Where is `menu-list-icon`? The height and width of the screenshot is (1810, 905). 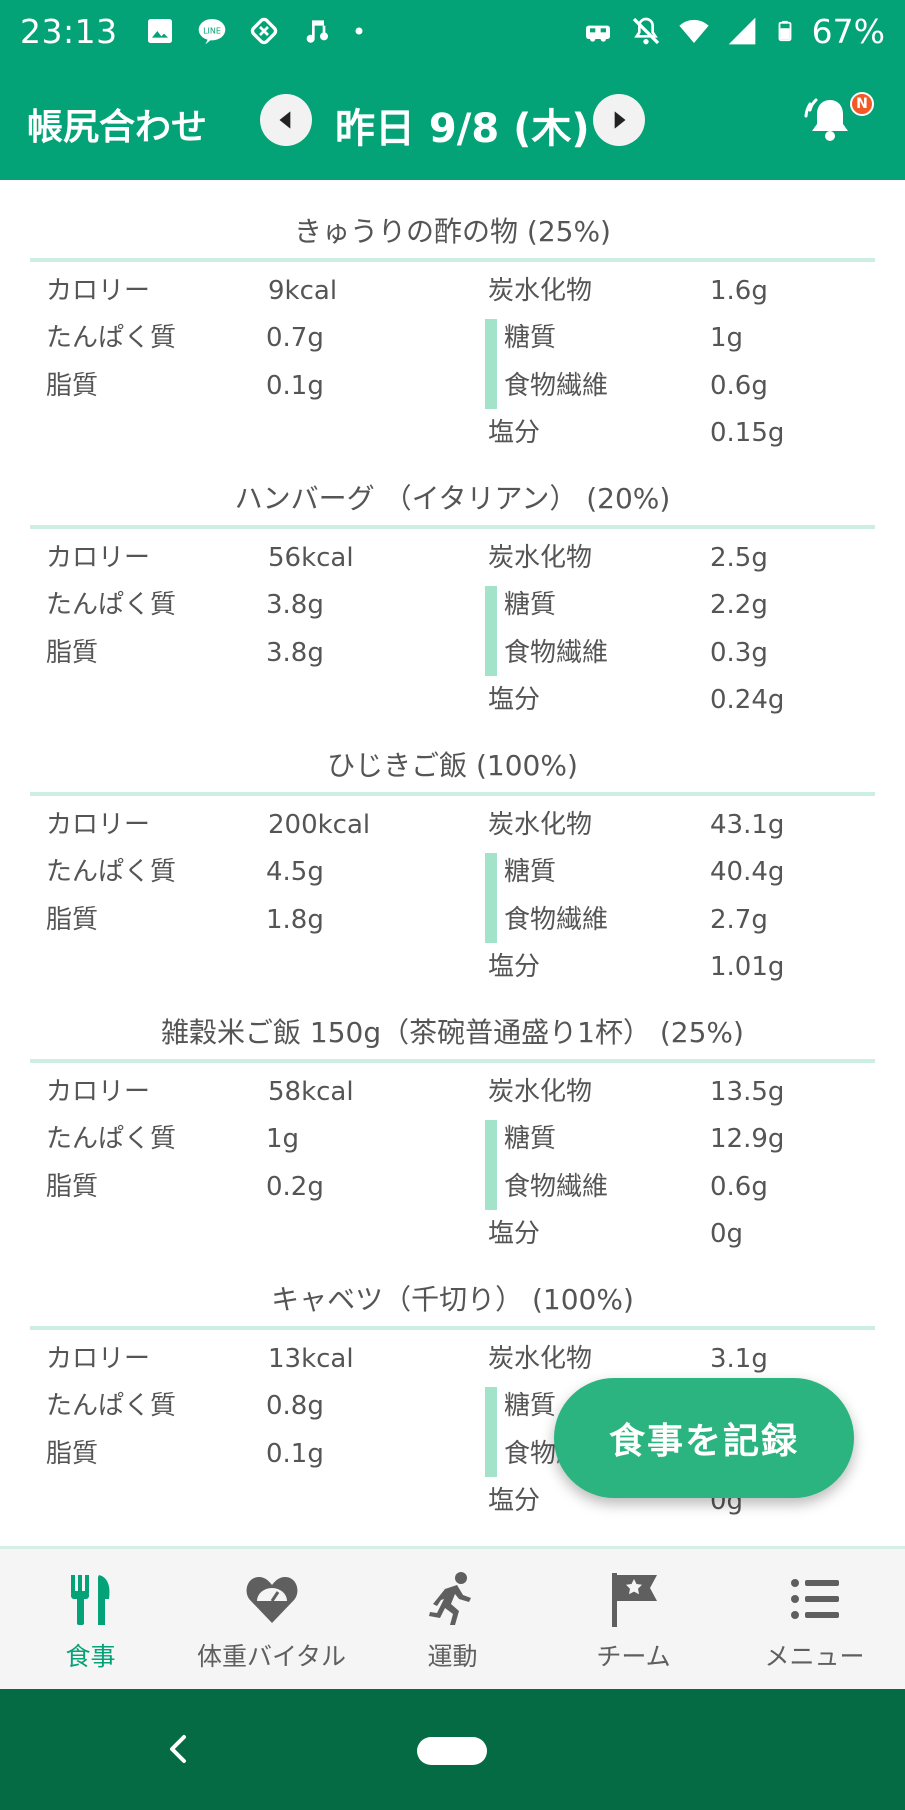
menu-list-icon is located at coordinates (814, 1599).